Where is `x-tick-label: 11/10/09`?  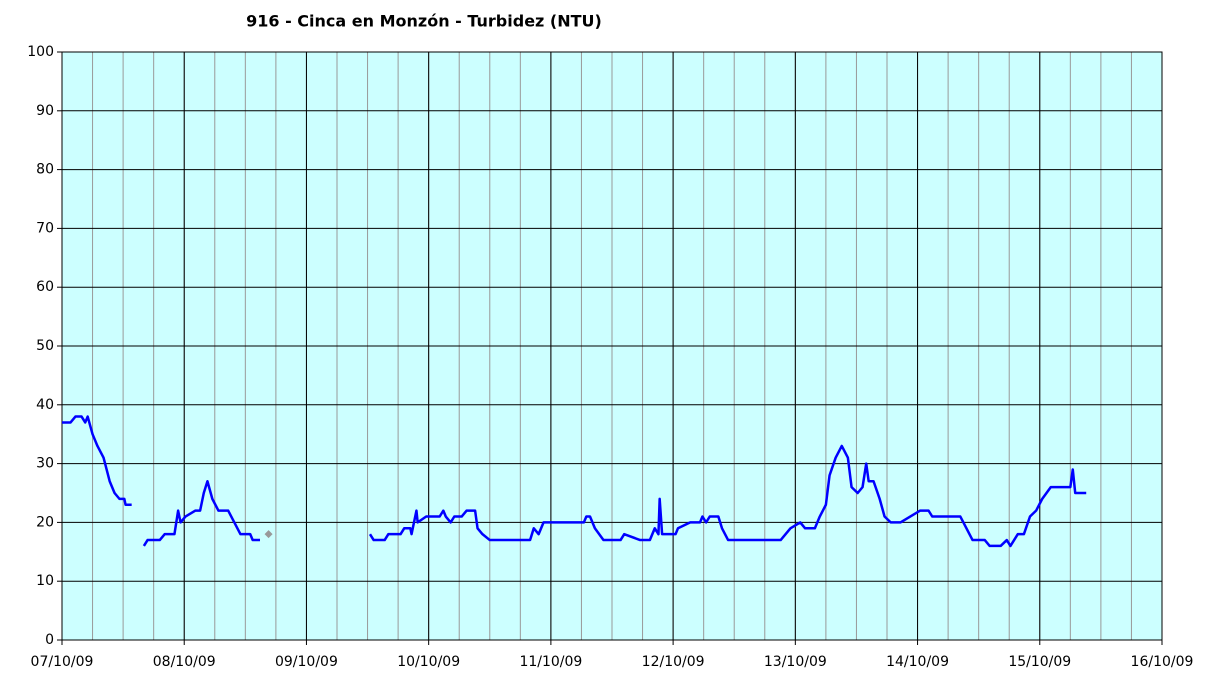
x-tick-label: 11/10/09 is located at coordinates (550, 662).